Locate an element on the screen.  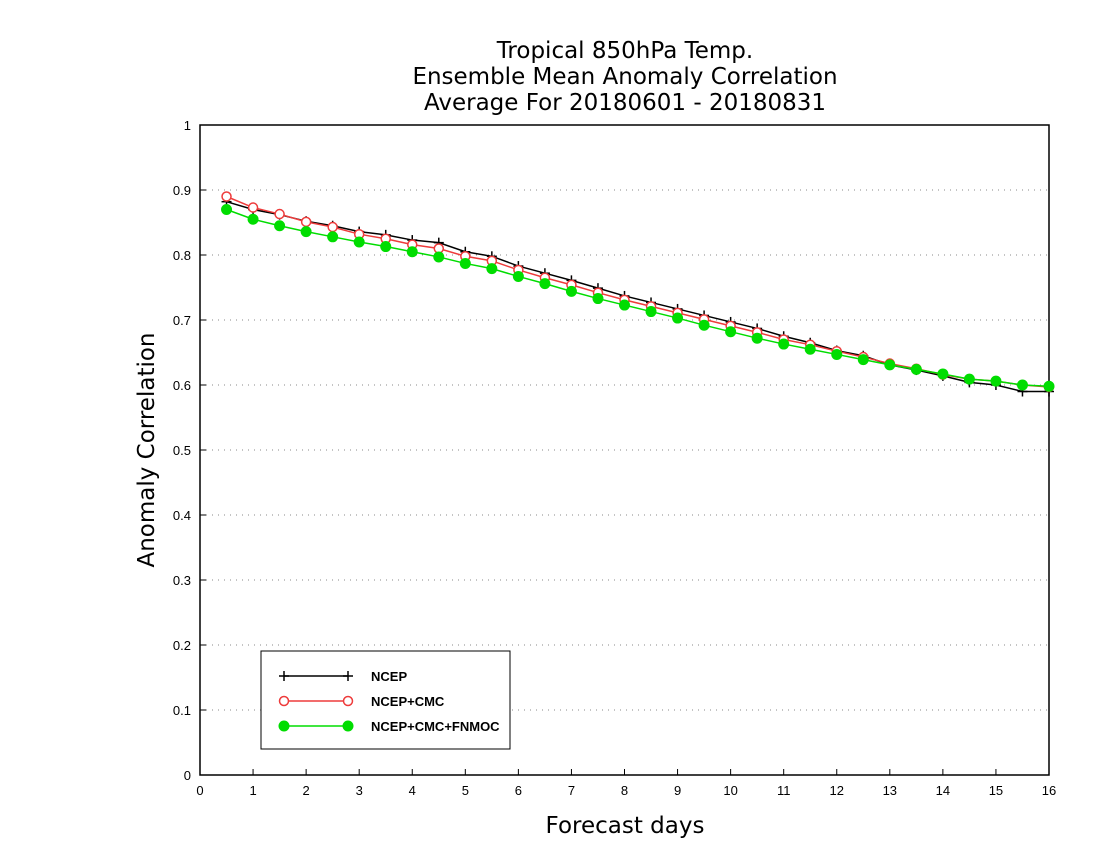
y-tick-label: 0.6 is located at coordinates (182, 385).